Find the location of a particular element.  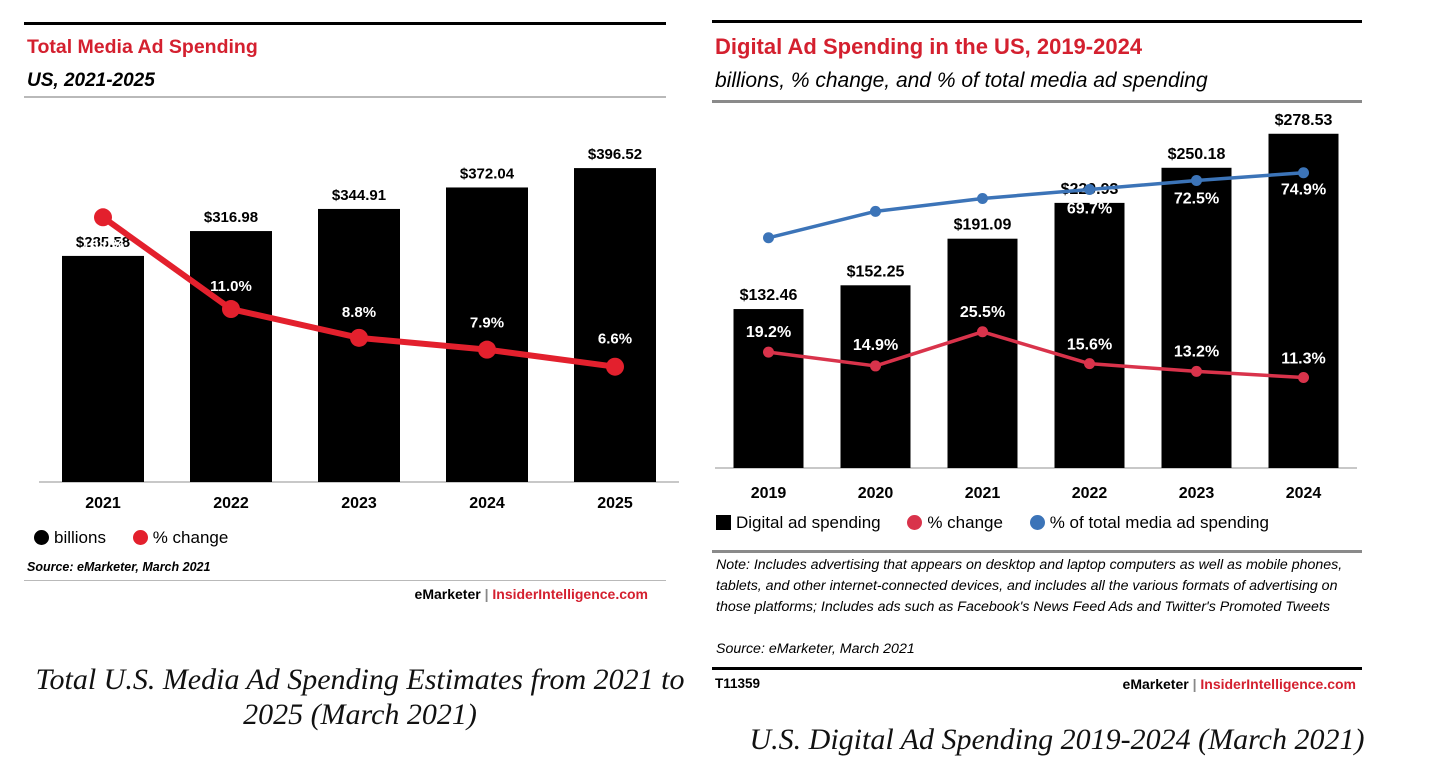

point-value-label: 69.7% is located at coordinates (1089, 208).